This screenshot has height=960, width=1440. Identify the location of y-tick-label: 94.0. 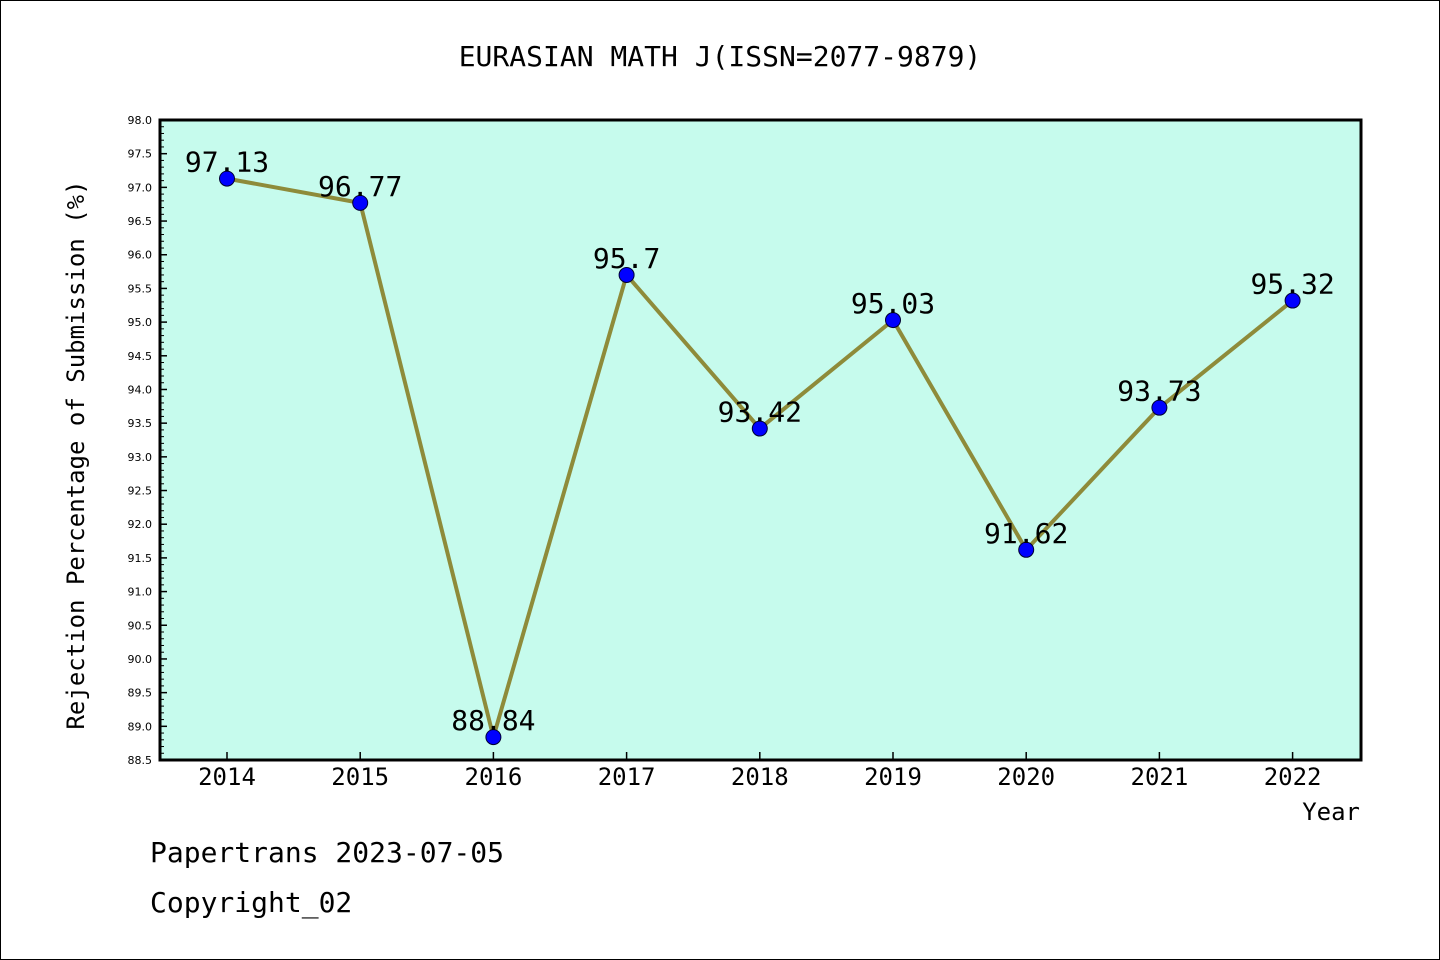
(140, 389).